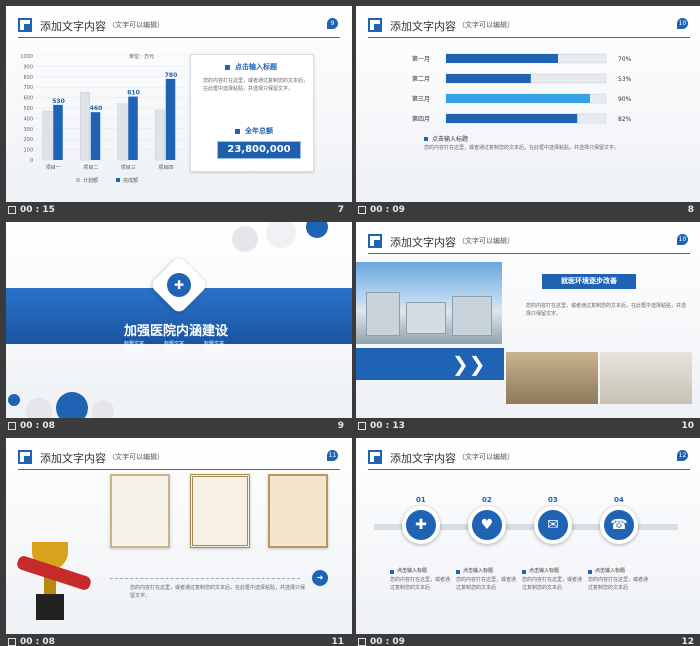 This screenshot has height=646, width=700. I want to click on y-tick-label: 200, so click(28, 140).